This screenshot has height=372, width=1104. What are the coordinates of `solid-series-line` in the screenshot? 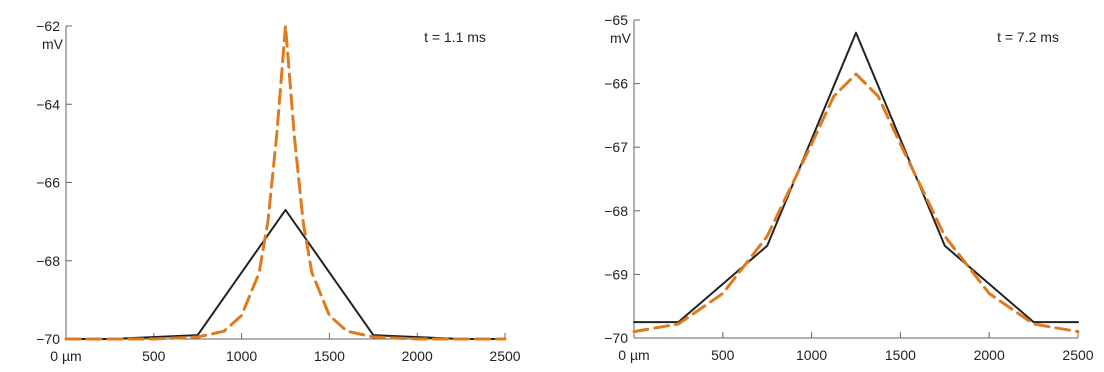 It's located at (285, 274).